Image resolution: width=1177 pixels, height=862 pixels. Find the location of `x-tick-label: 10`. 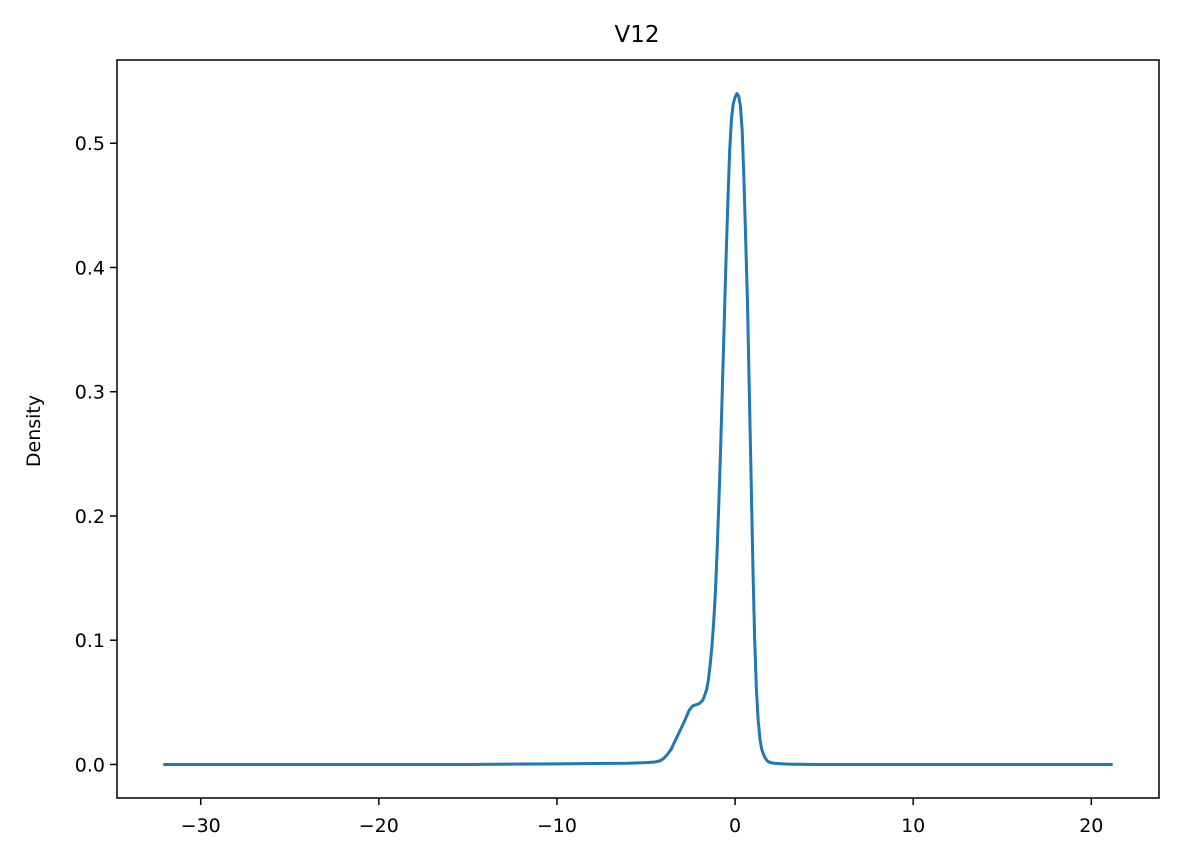

x-tick-label: 10 is located at coordinates (913, 826).